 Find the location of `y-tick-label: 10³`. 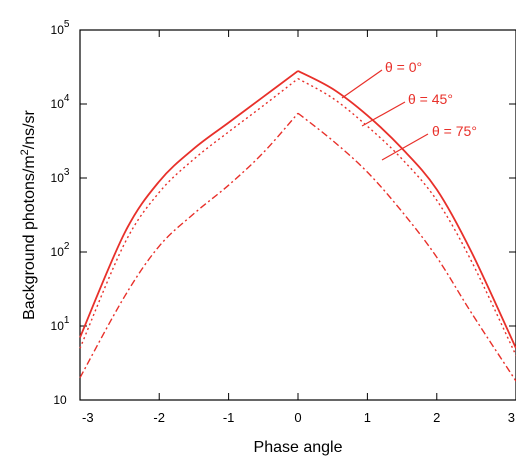

y-tick-label: 10³ is located at coordinates (60, 176).